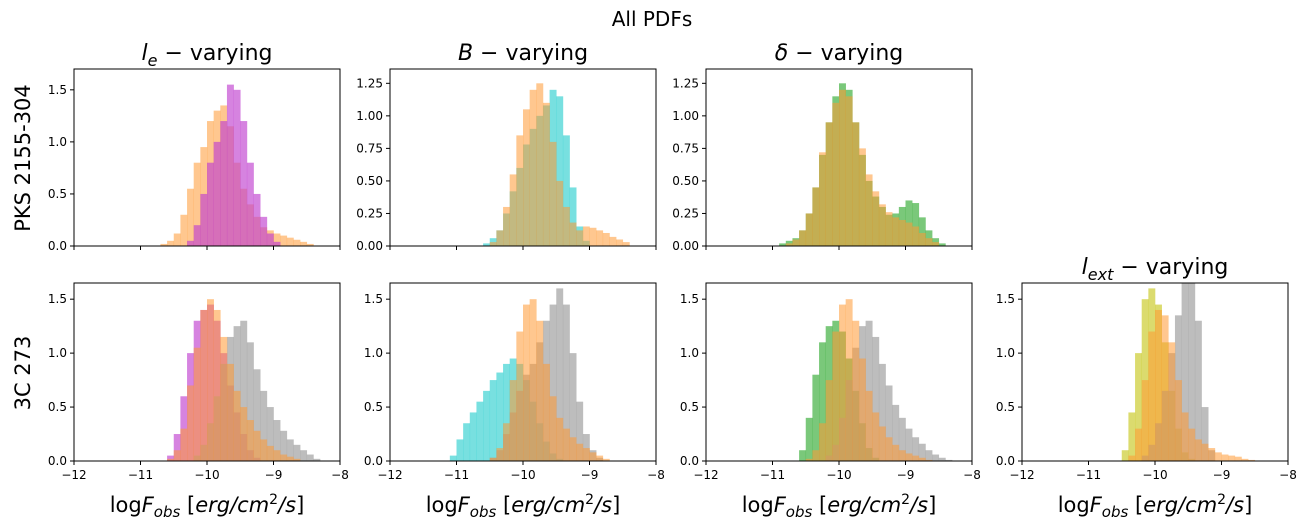 Image resolution: width=1307 pixels, height=519 pixels. I want to click on y-tick-label: 1.0, so click(689, 353).